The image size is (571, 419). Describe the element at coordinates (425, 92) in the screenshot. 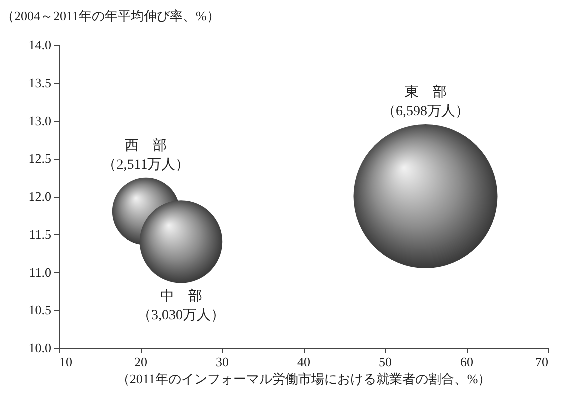

I see `annotation: 東 部` at that location.